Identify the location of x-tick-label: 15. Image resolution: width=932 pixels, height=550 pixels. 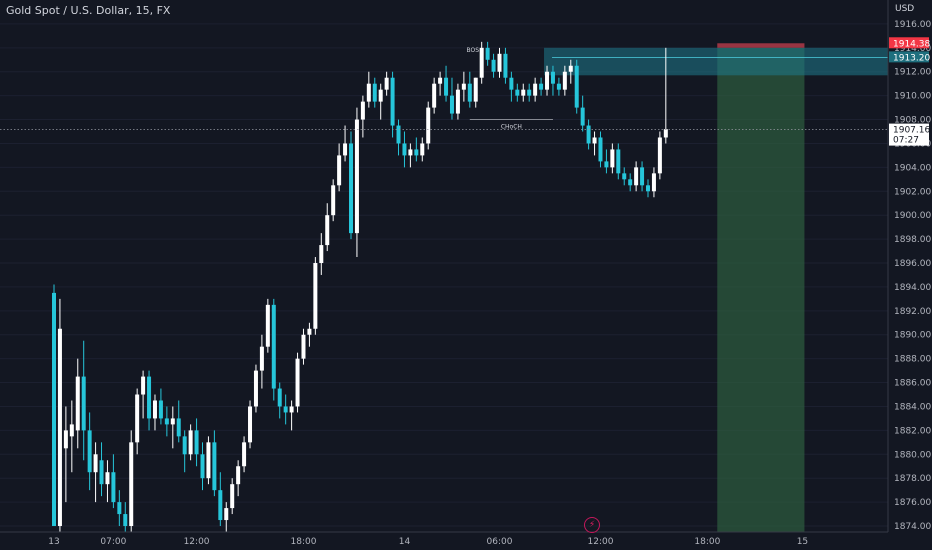
(802, 542).